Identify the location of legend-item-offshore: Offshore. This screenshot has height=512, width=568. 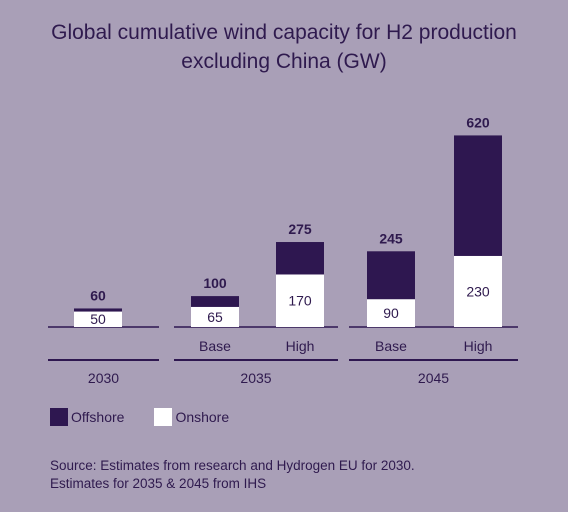
(87, 417).